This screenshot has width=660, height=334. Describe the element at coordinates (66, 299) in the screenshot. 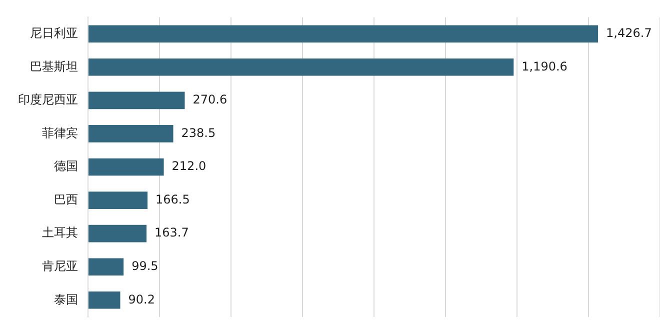

I see `y-tick-label: 泰国` at that location.